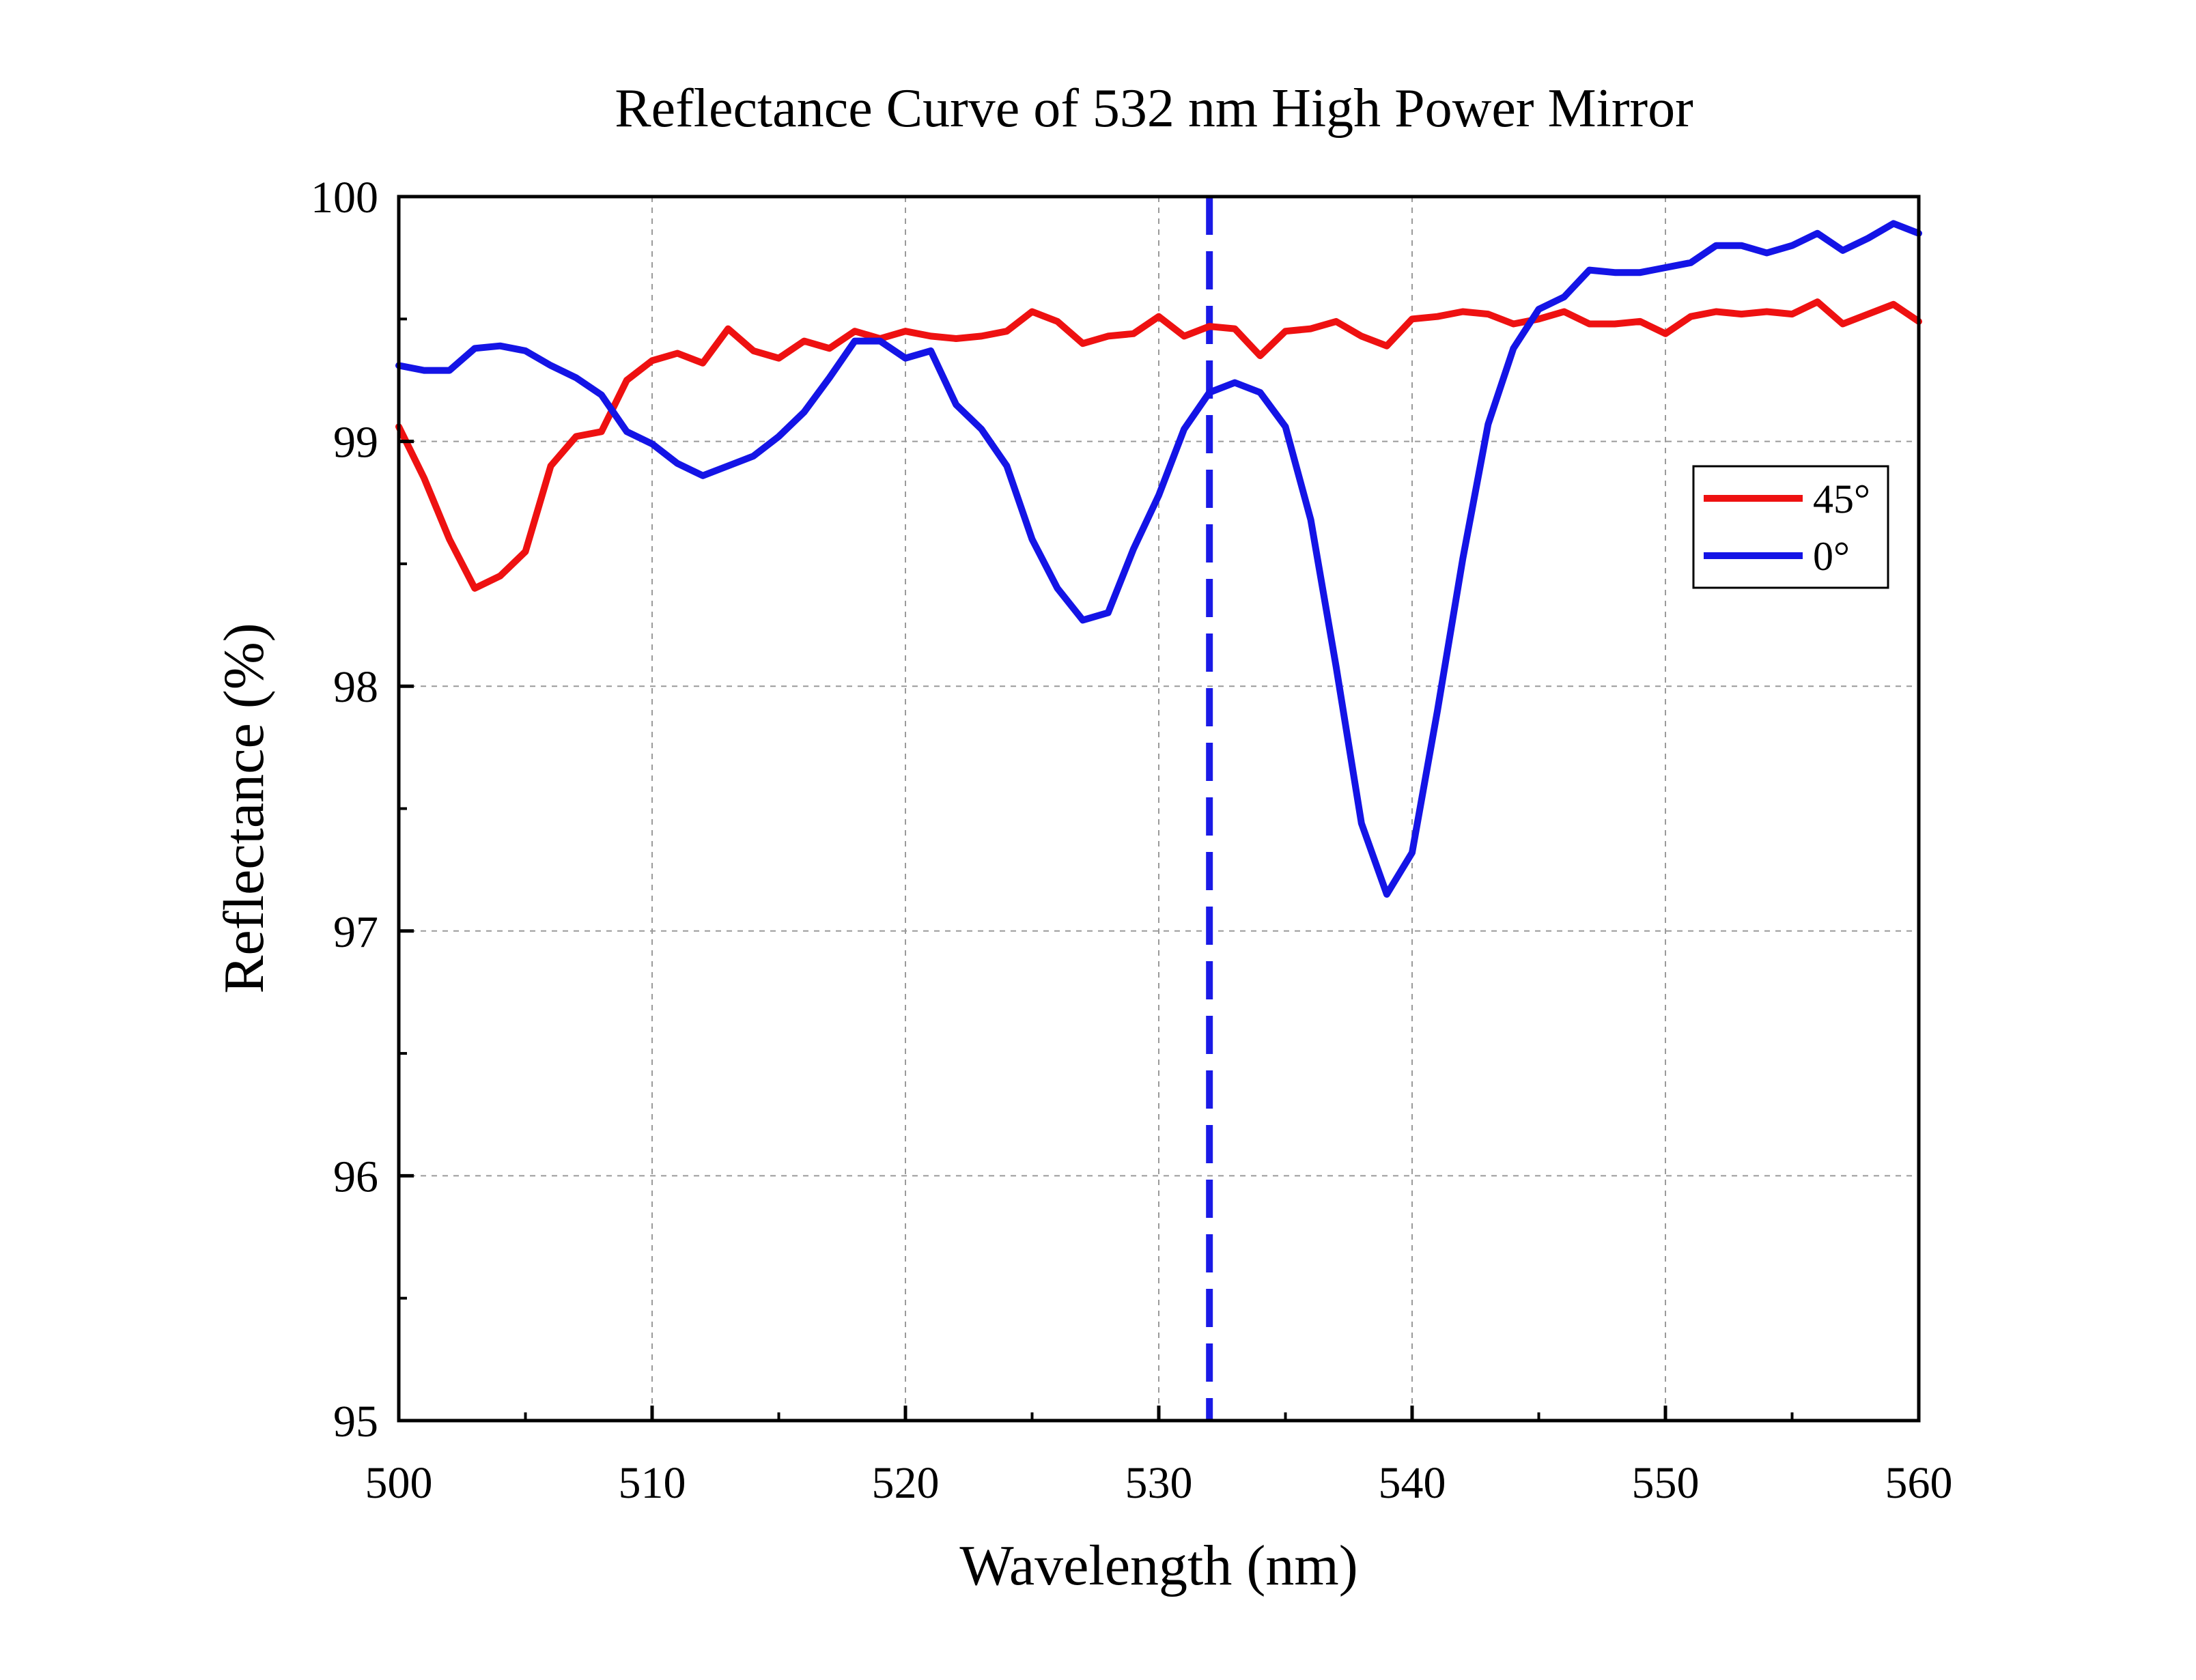 Image resolution: width=2196 pixels, height=1680 pixels. Describe the element at coordinates (1412, 1483) in the screenshot. I see `x-tick-label: 540` at that location.